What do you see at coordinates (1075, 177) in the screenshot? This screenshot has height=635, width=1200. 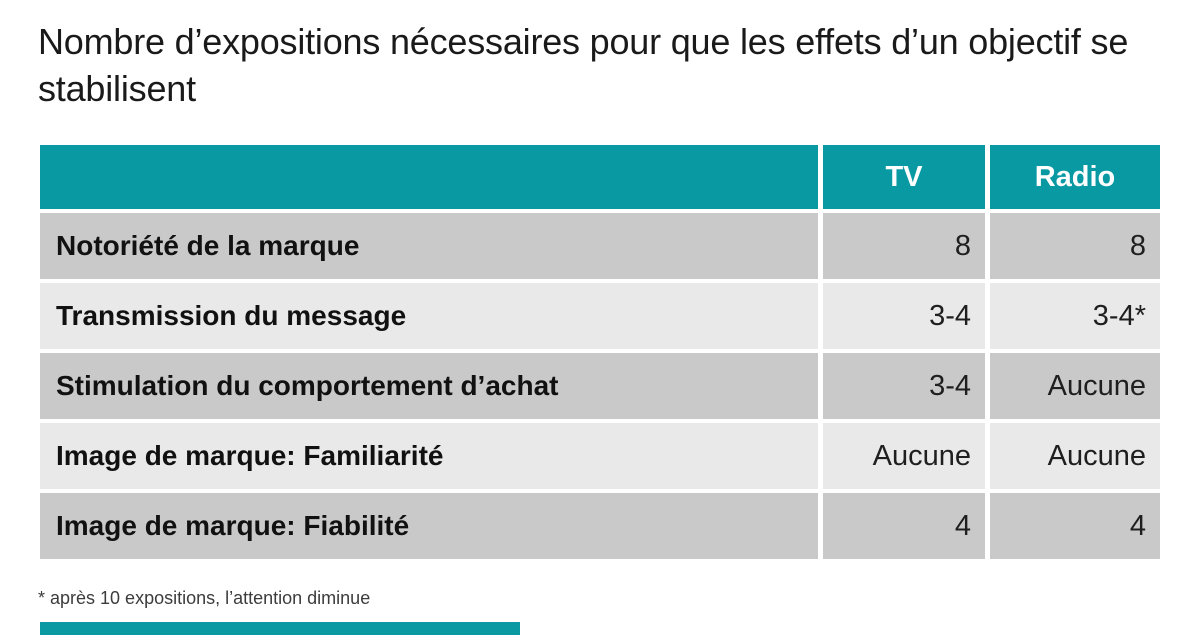 I see `header-radio: Radio` at bounding box center [1075, 177].